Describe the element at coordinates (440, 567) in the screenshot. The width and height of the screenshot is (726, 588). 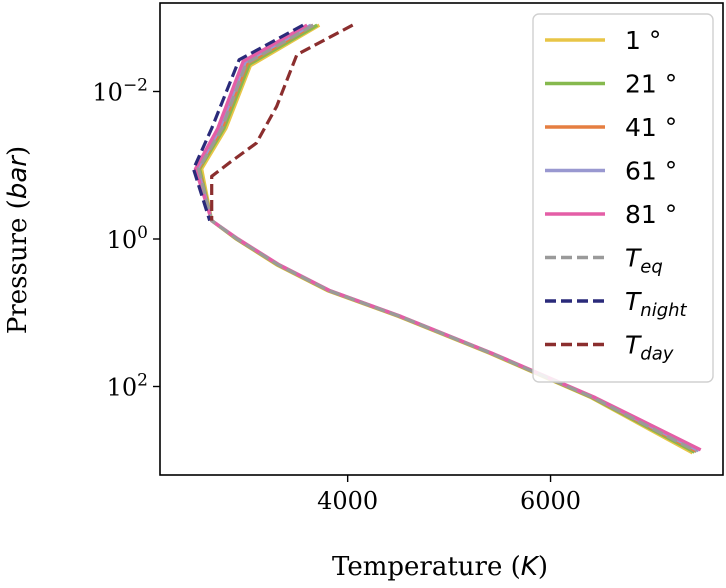
I see `x-axis-label: Temperature (K)` at that location.